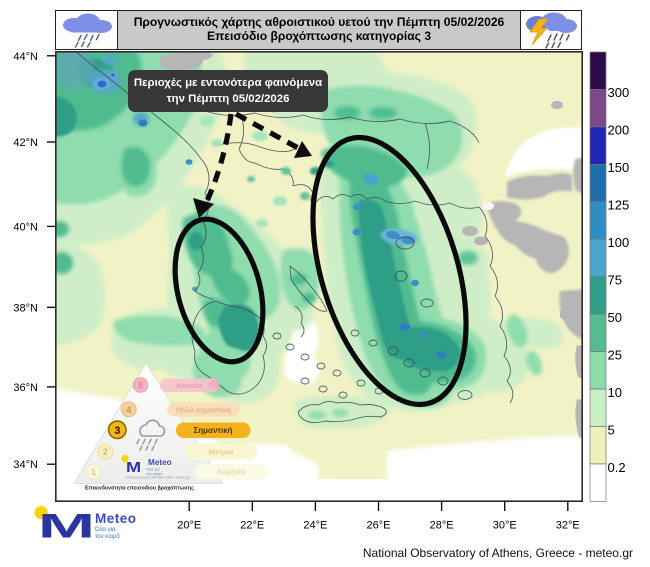 Image resolution: width=650 pixels, height=567 pixels. Describe the element at coordinates (158, 478) in the screenshot. I see `svg-text:Μετεωρολογική Μονάδα ΕΑΑ - met: Μετεωρολογική Μονάδα ΕΑΑ - meteo.gr` at that location.